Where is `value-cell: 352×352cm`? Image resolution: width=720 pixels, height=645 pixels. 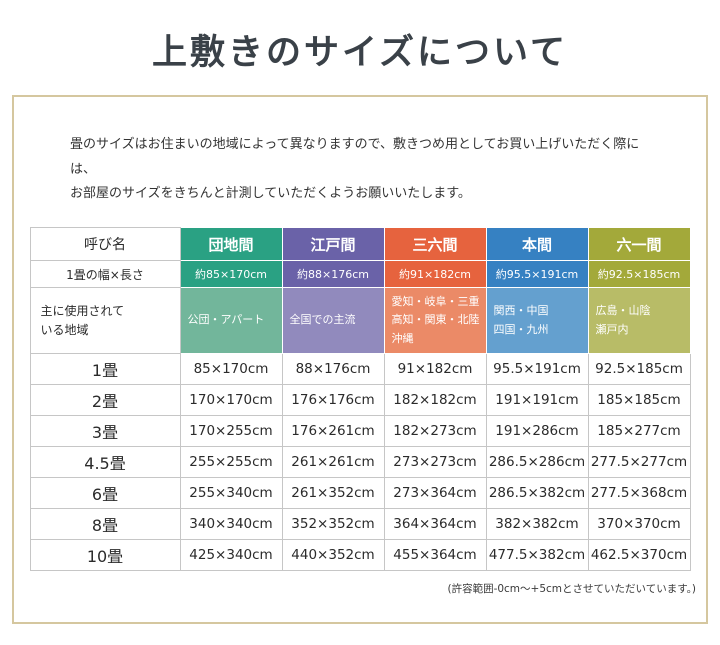 value-cell: 352×352cm is located at coordinates (333, 524).